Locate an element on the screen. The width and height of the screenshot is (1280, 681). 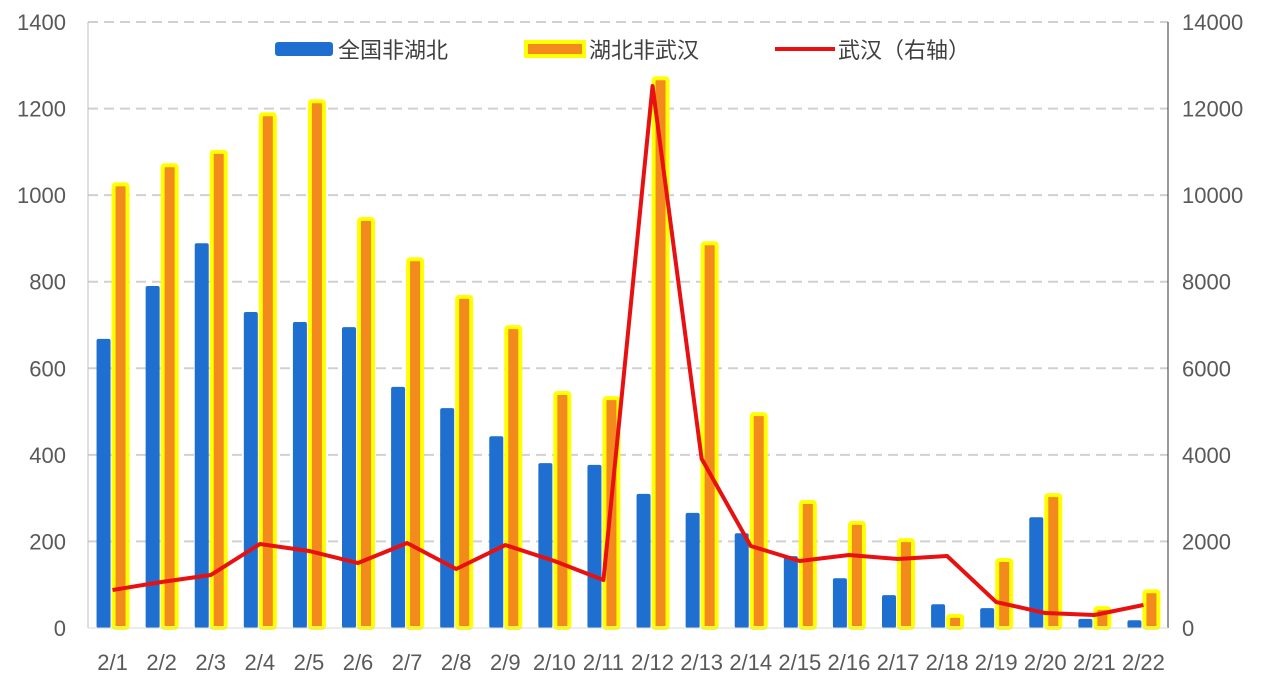
legend-label-wuhan: 武汉（右轴） is located at coordinates (904, 51).